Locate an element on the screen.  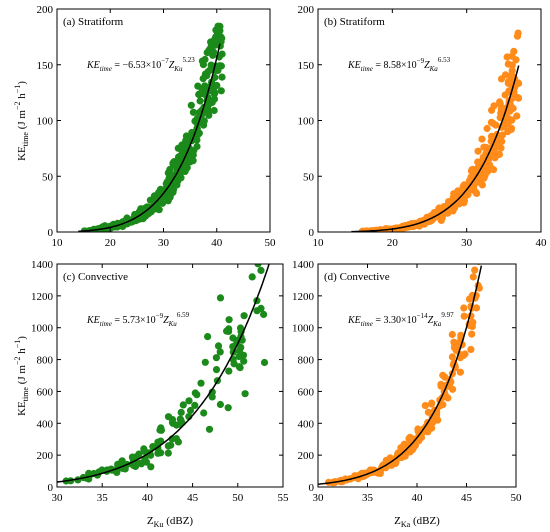
equation-c: KEtime = 5.73×10−9ZKu6.59 is located at coordinates (138, 319).